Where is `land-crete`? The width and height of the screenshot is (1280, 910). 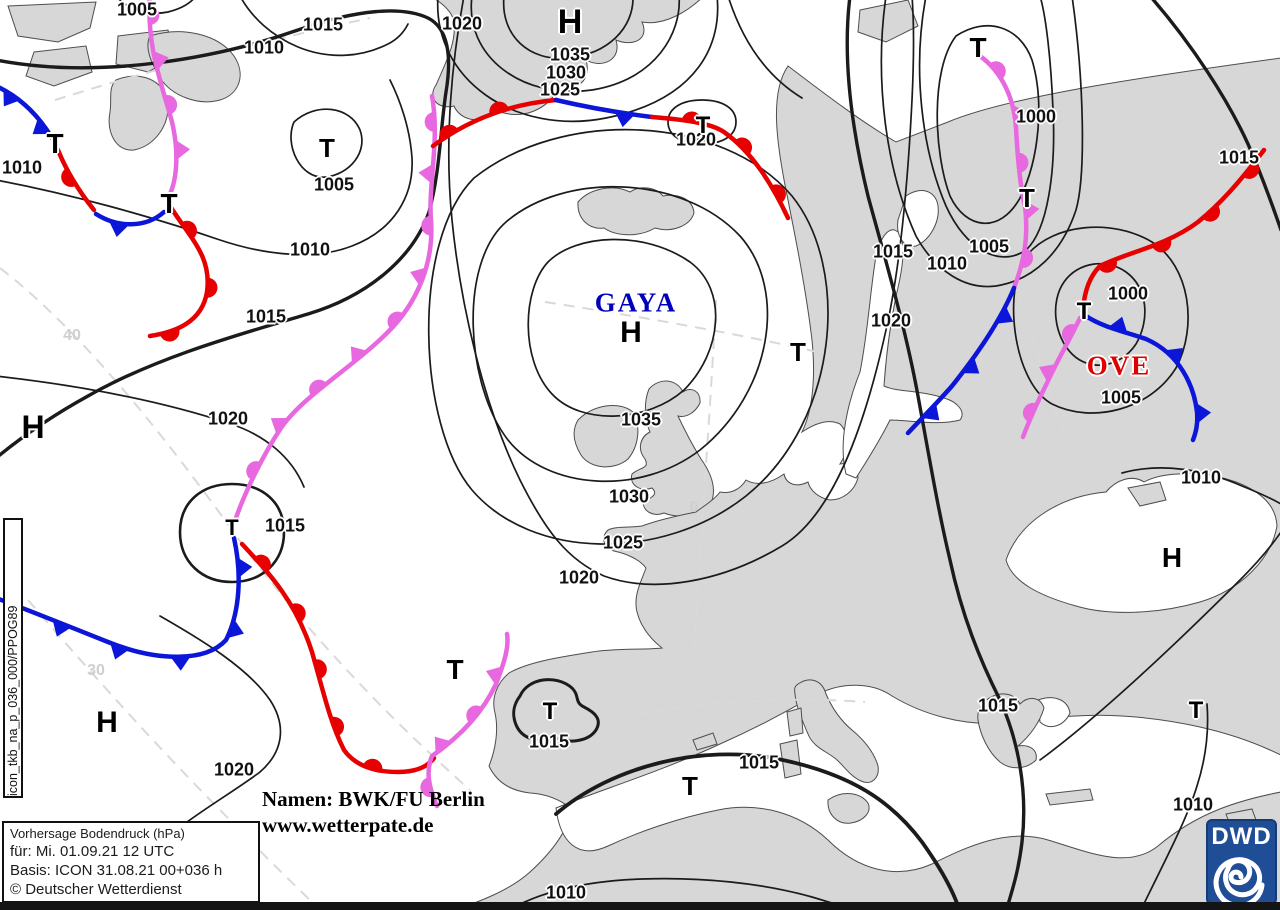 land-crete is located at coordinates (1069, 797).